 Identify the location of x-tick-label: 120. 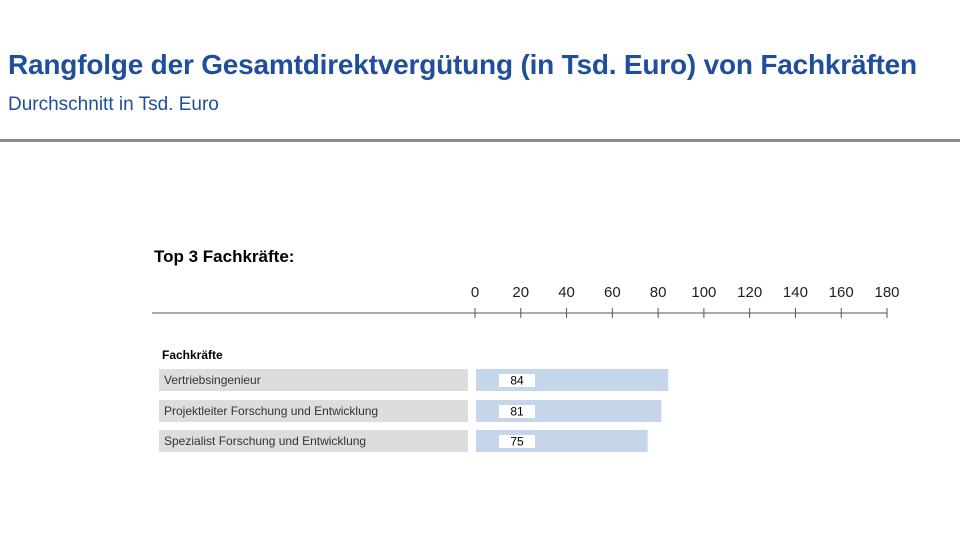
(749, 292).